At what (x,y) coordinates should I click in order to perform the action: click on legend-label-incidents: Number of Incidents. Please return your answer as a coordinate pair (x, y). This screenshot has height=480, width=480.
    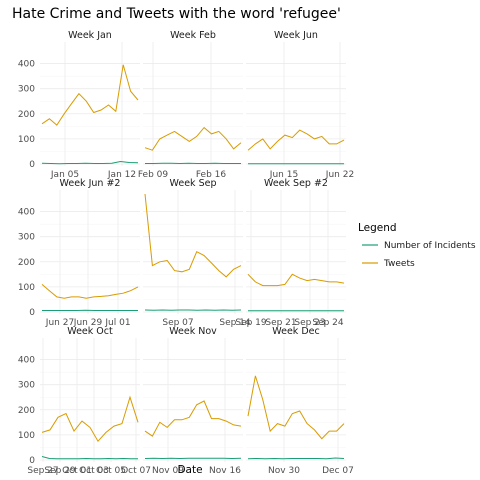
    Looking at the image, I should click on (430, 246).